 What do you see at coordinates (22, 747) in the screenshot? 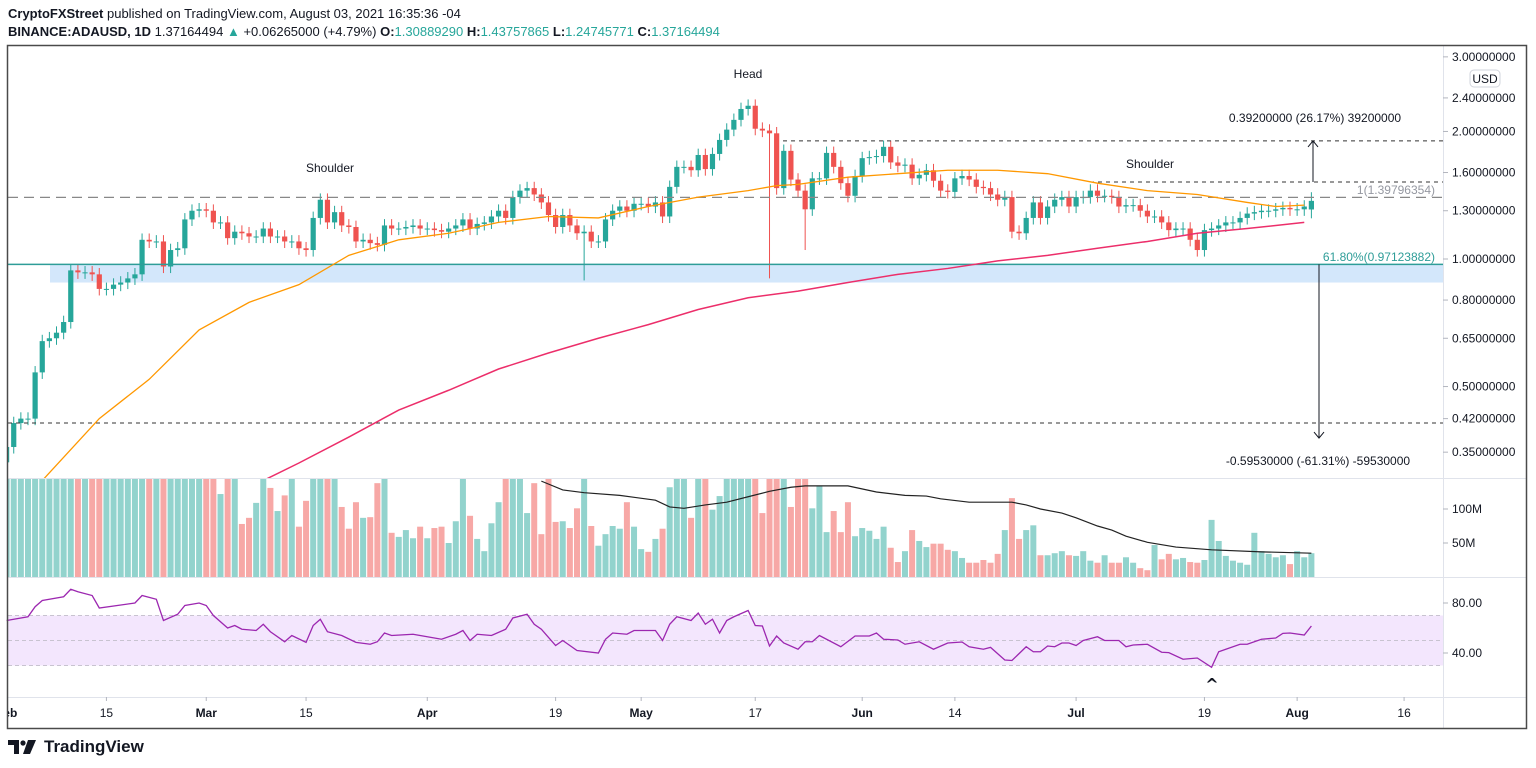
I see `tradingview-logo-icon` at bounding box center [22, 747].